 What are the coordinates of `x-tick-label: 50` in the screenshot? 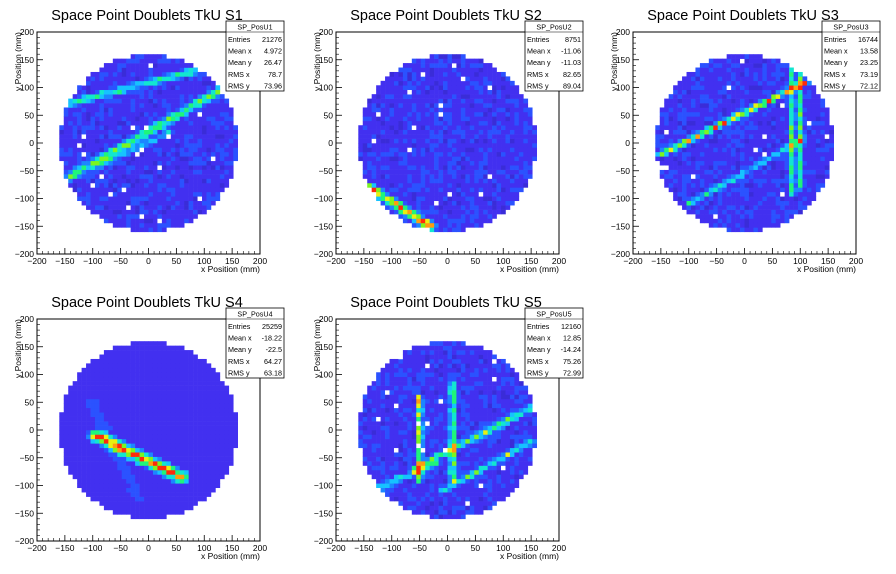 It's located at (177, 261).